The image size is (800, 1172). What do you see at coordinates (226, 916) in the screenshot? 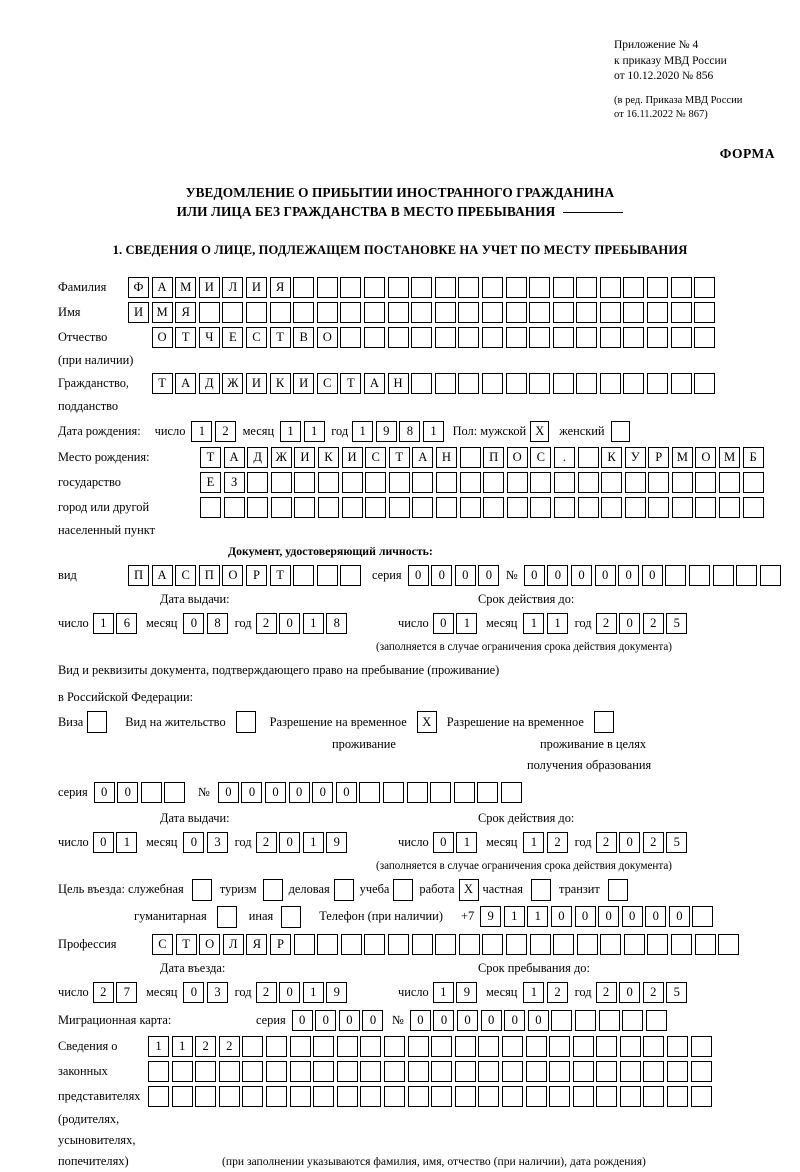
I see `purpose-humanitarian-checkbox` at bounding box center [226, 916].